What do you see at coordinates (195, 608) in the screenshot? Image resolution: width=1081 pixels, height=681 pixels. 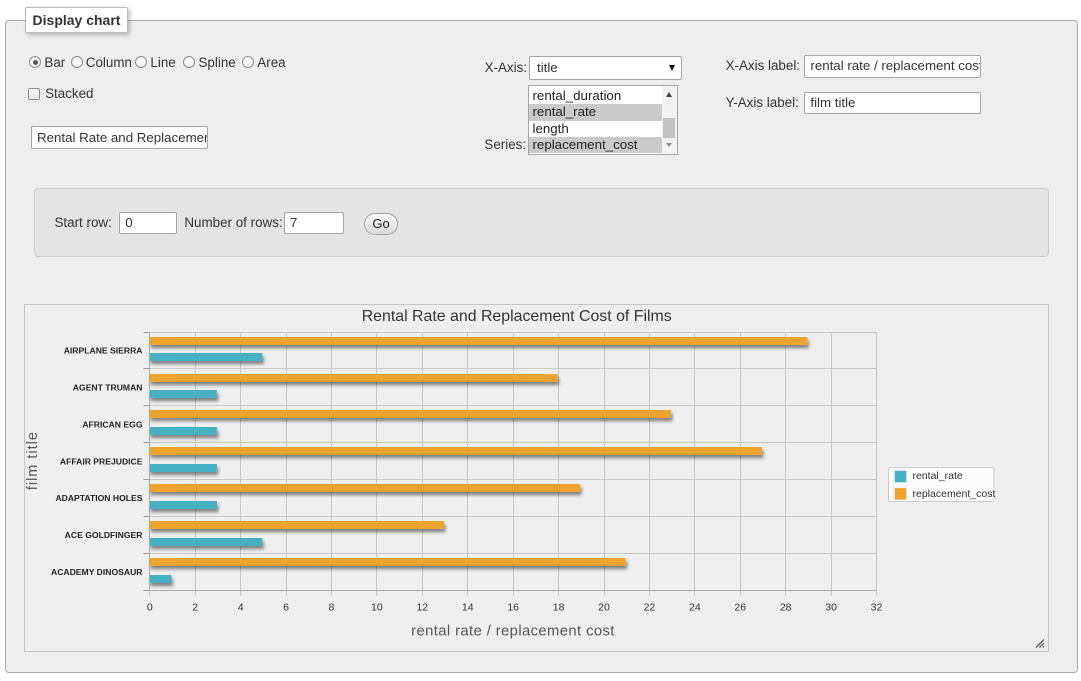 I see `svg-text: 2` at bounding box center [195, 608].